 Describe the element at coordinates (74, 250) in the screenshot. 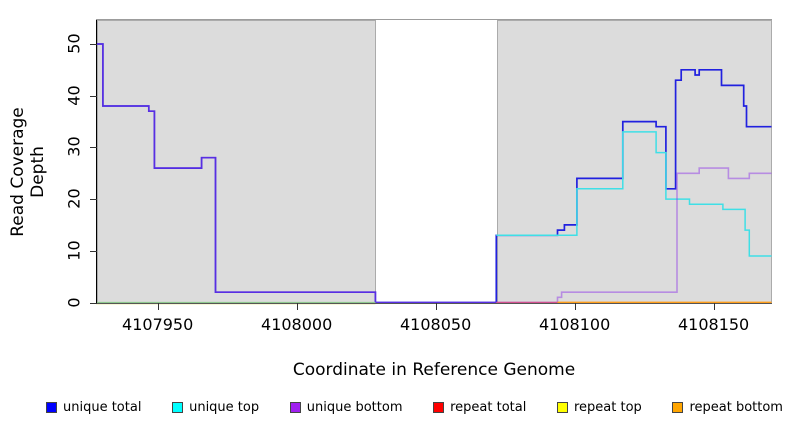

I see `y-tick-label: 10` at that location.